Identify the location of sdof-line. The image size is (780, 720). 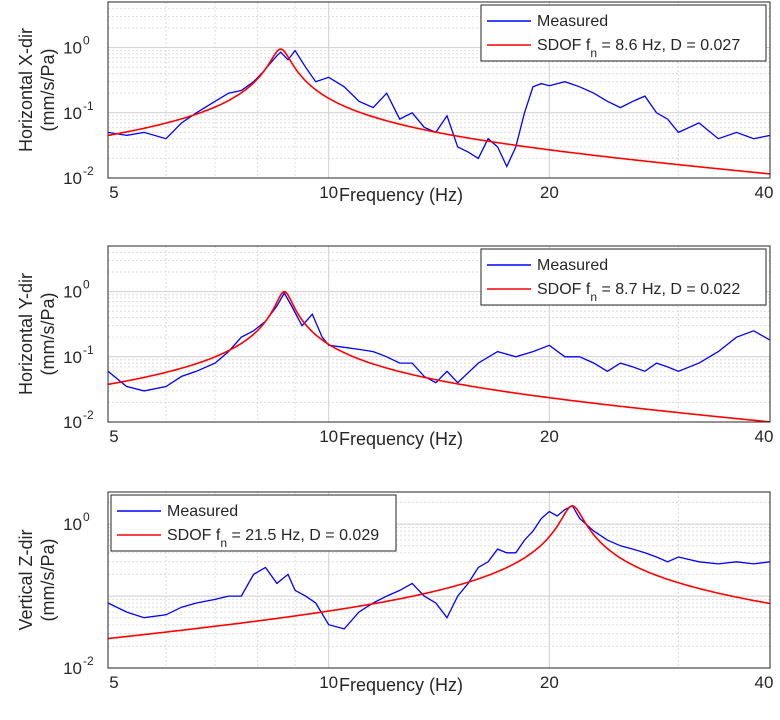
(439, 111).